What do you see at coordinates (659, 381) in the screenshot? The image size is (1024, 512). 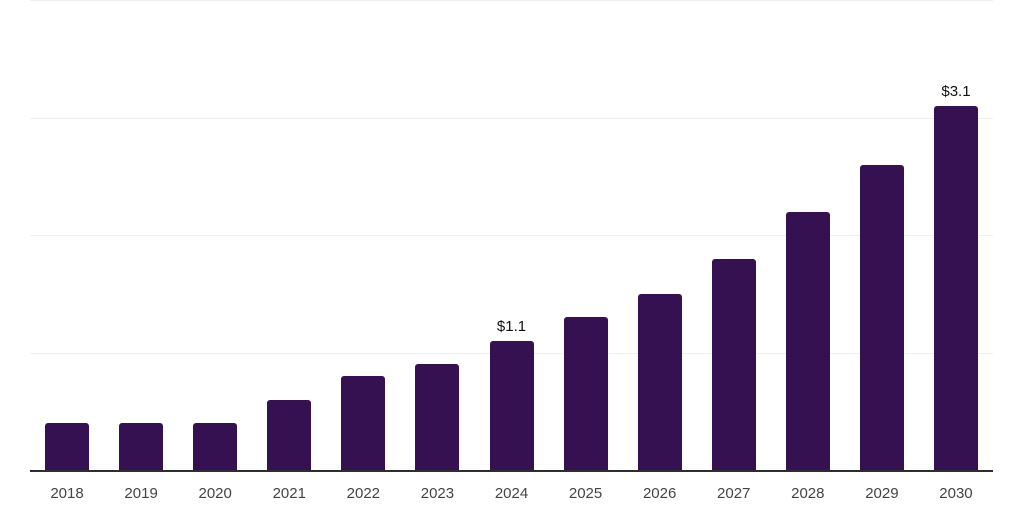 I see `bar-2026` at bounding box center [659, 381].